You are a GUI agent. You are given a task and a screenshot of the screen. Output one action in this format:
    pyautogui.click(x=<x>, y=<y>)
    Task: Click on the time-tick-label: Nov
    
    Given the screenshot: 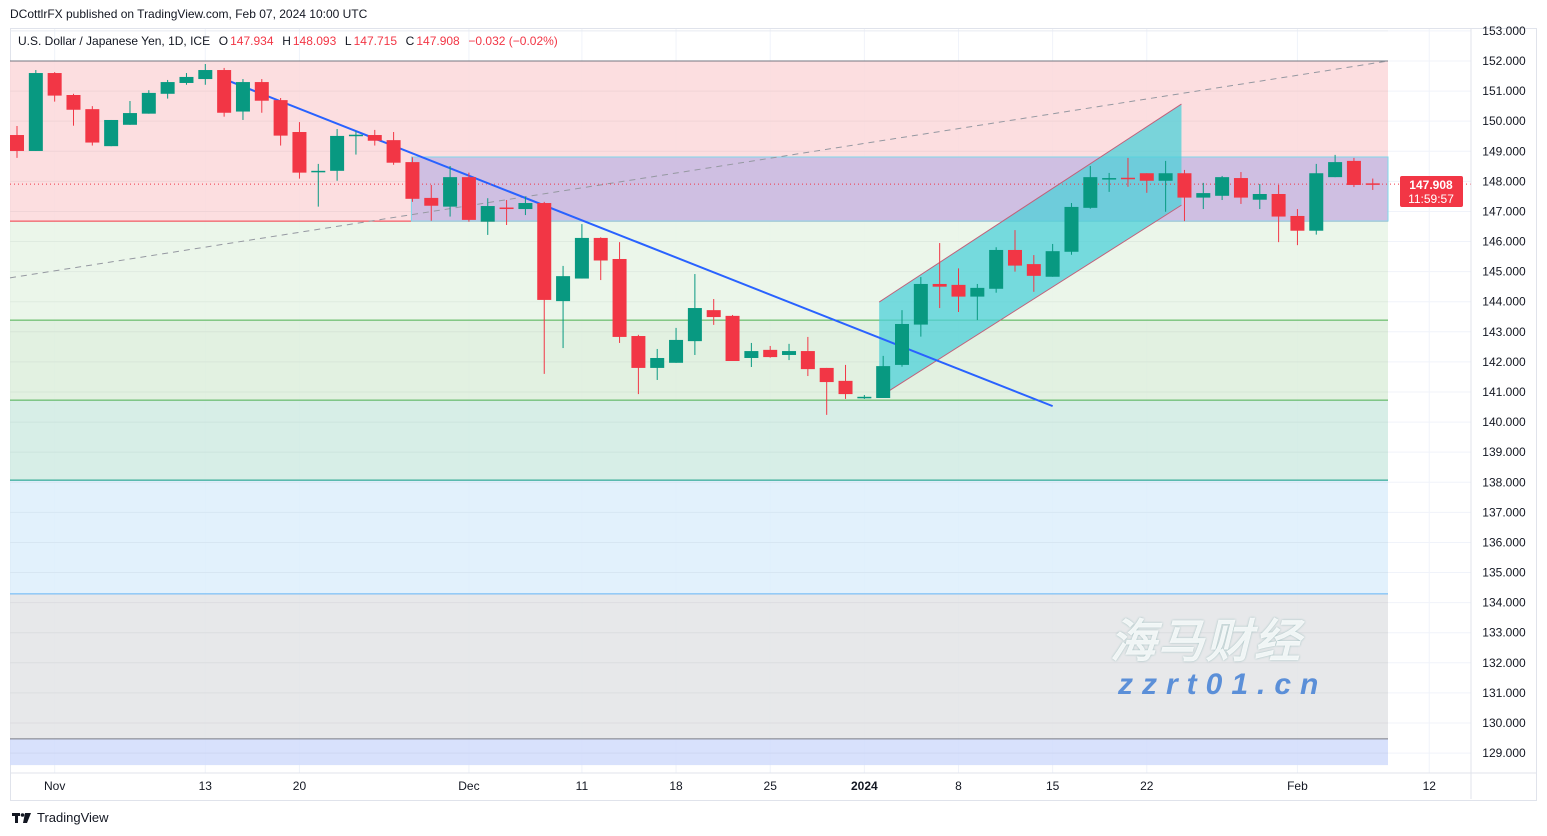 What is the action you would take?
    pyautogui.click(x=54, y=786)
    